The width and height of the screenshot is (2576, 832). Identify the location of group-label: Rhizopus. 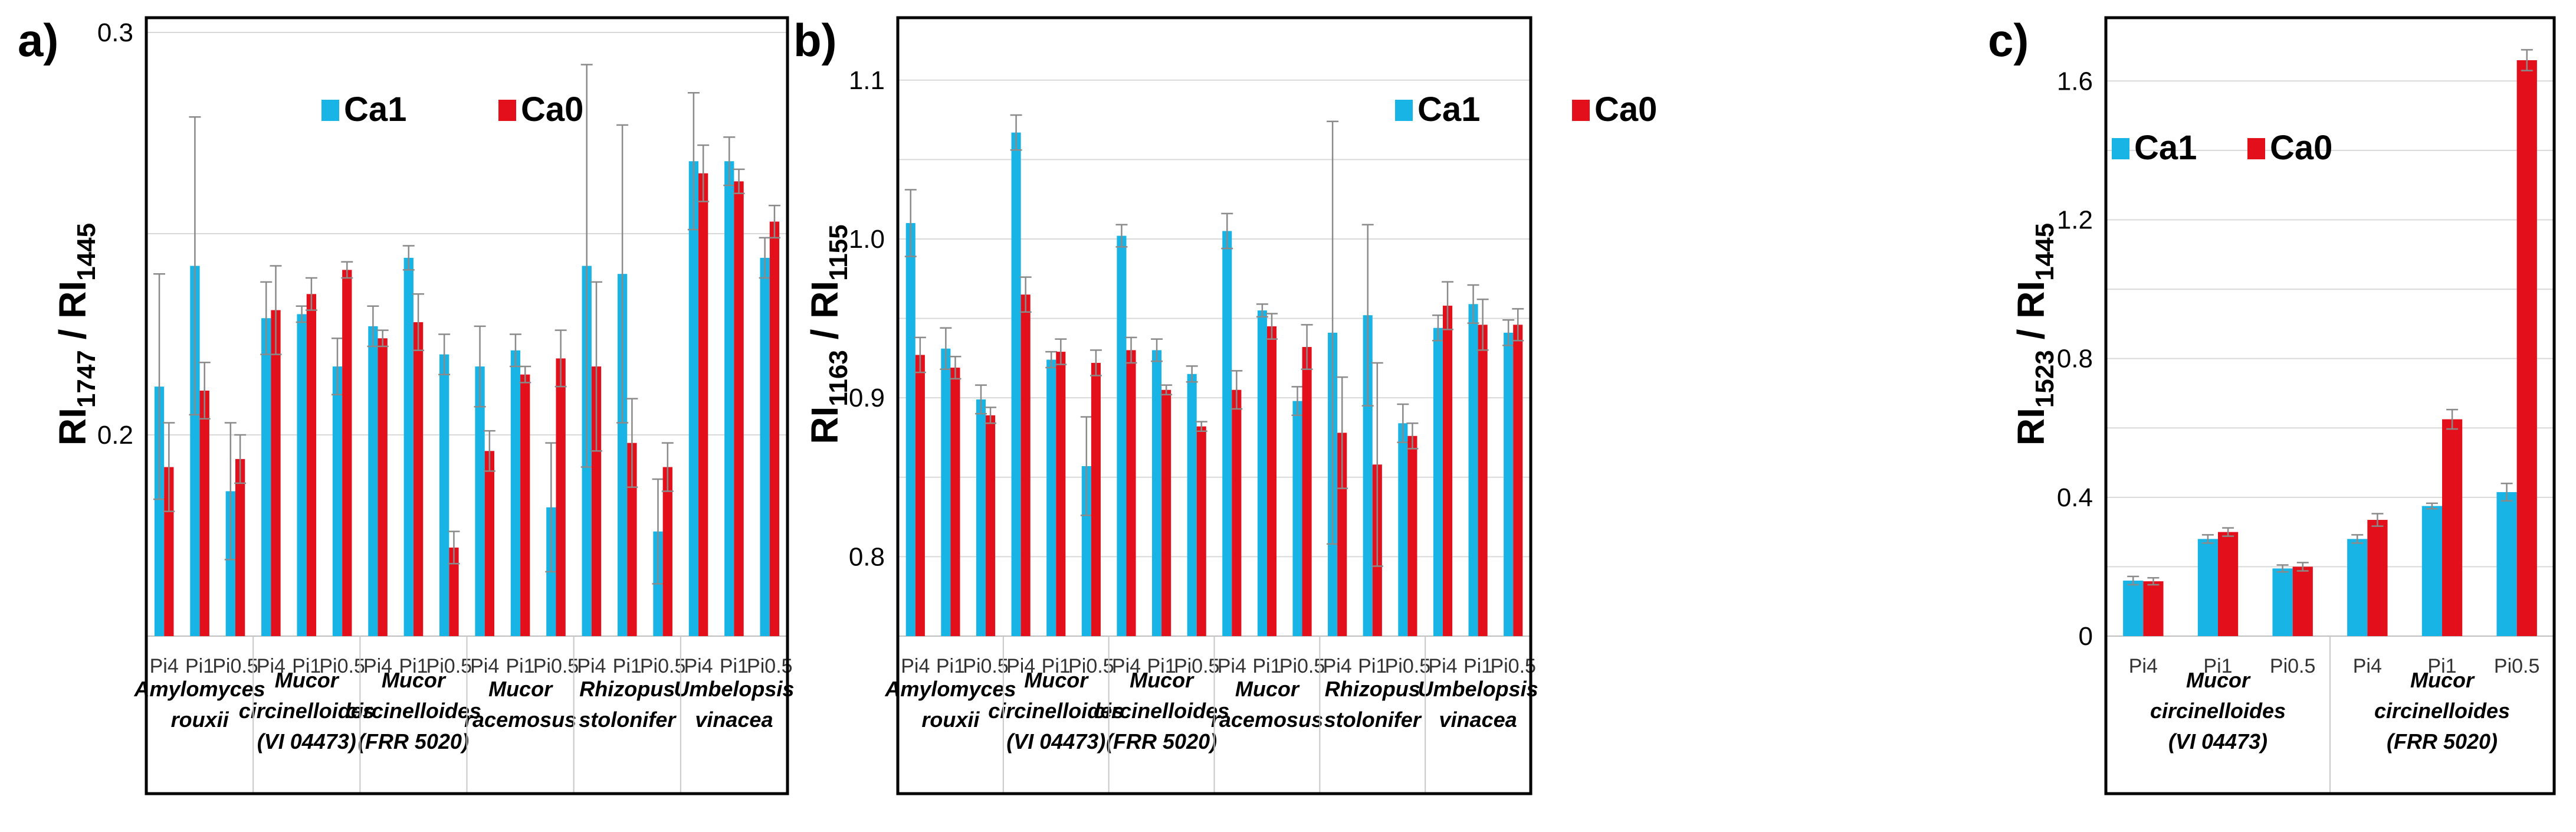
(627, 689).